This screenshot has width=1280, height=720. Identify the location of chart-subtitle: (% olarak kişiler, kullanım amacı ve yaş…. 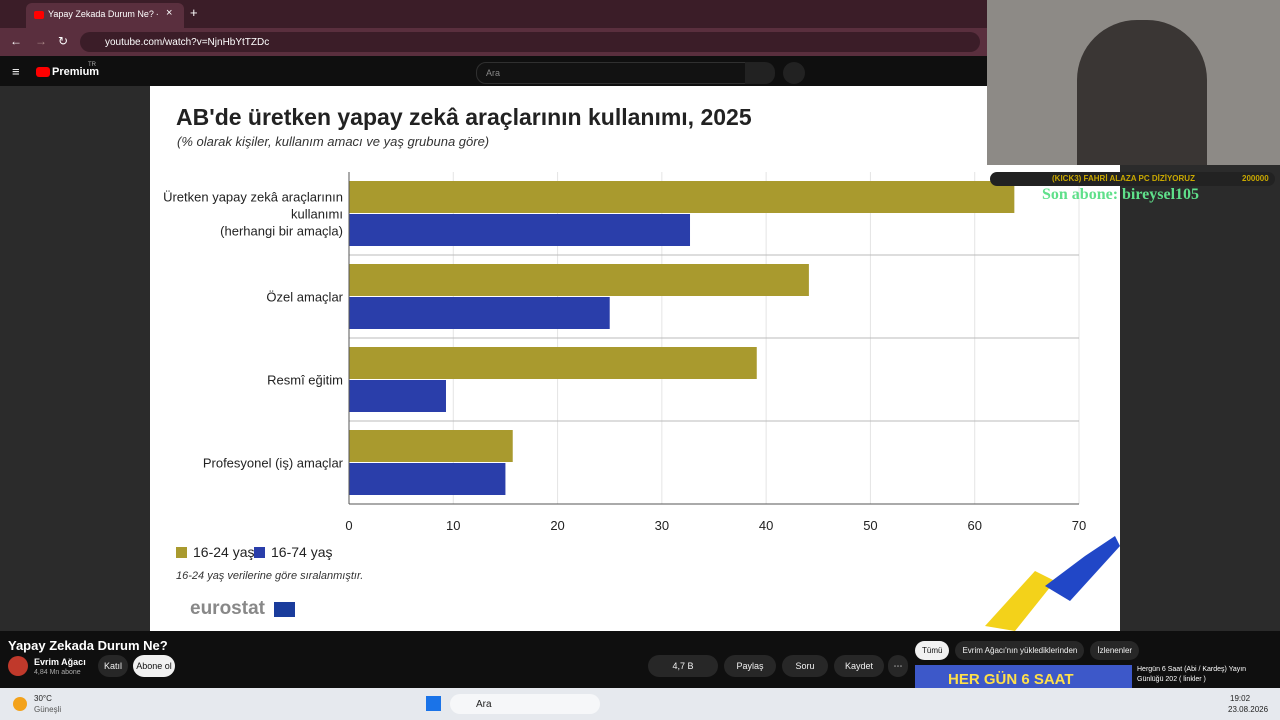
(333, 141).